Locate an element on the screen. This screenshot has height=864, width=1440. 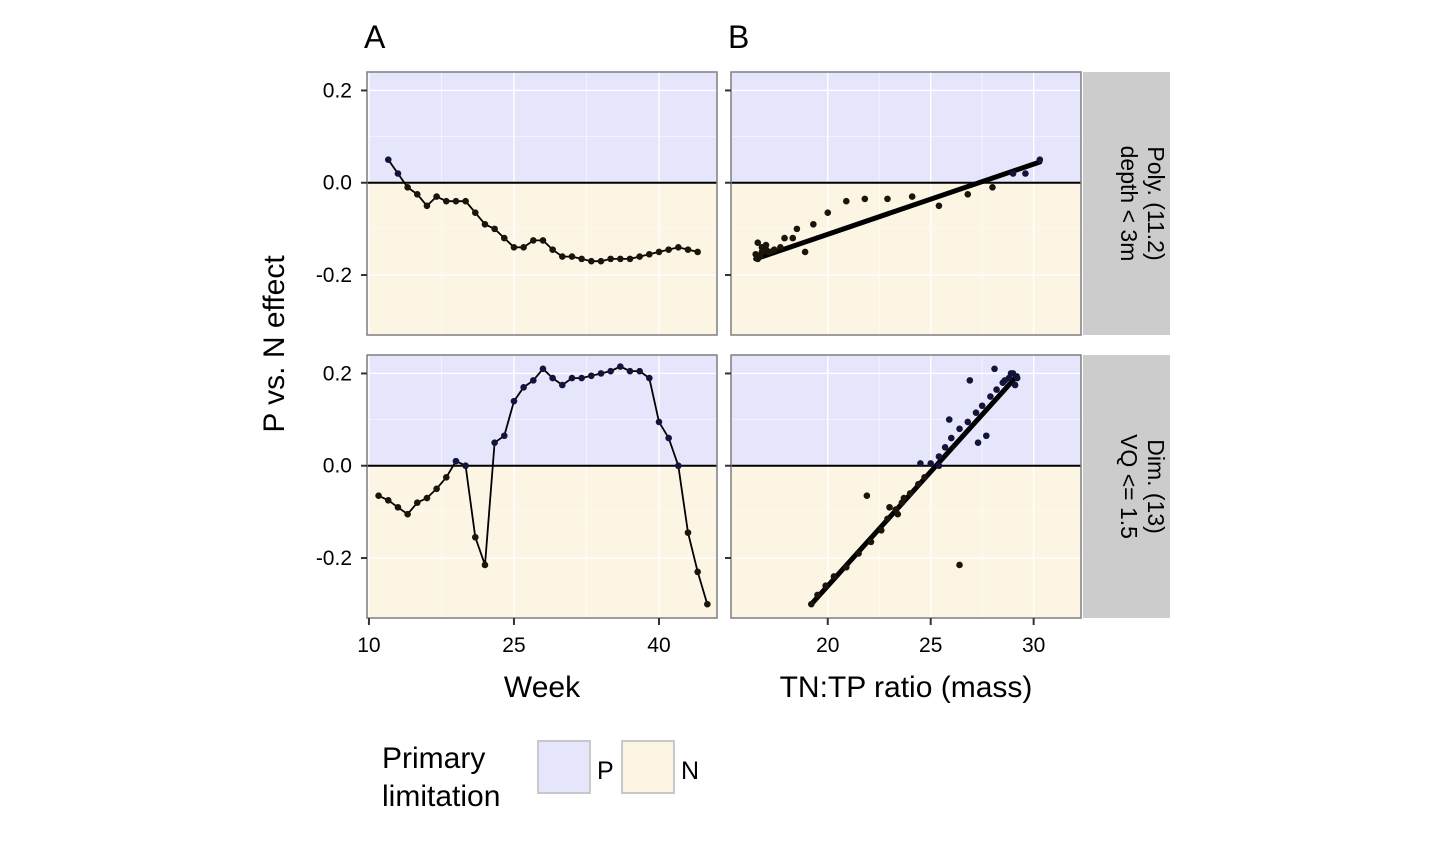
strip-label-line: depth < 3m is located at coordinates (1129, 204).